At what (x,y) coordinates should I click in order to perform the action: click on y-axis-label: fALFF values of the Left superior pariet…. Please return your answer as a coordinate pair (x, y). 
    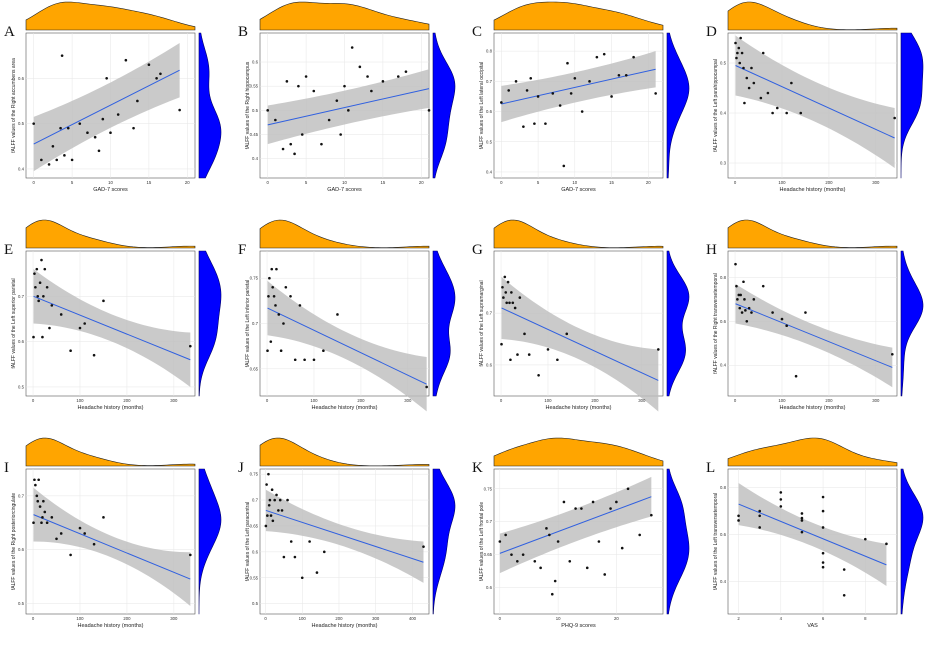
    Looking at the image, I should click on (14, 323).